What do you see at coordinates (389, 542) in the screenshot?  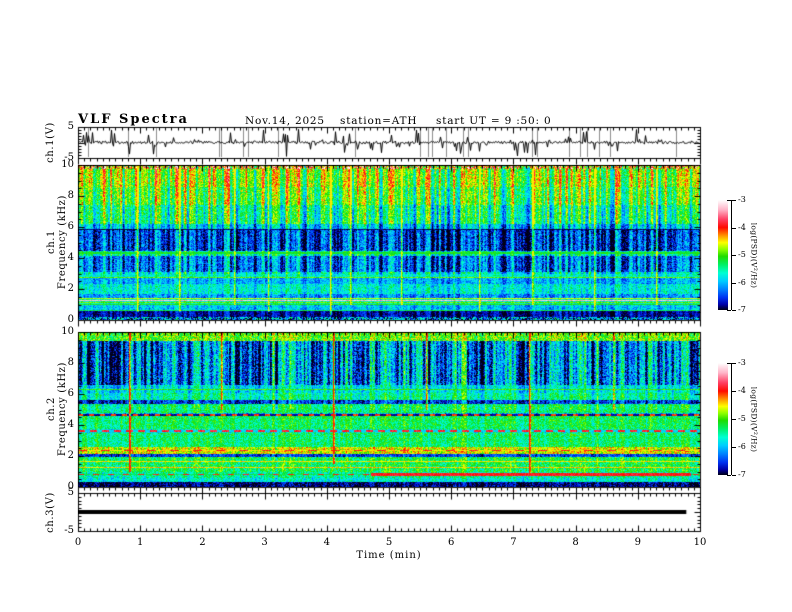 I see `x-tick-label: 5` at bounding box center [389, 542].